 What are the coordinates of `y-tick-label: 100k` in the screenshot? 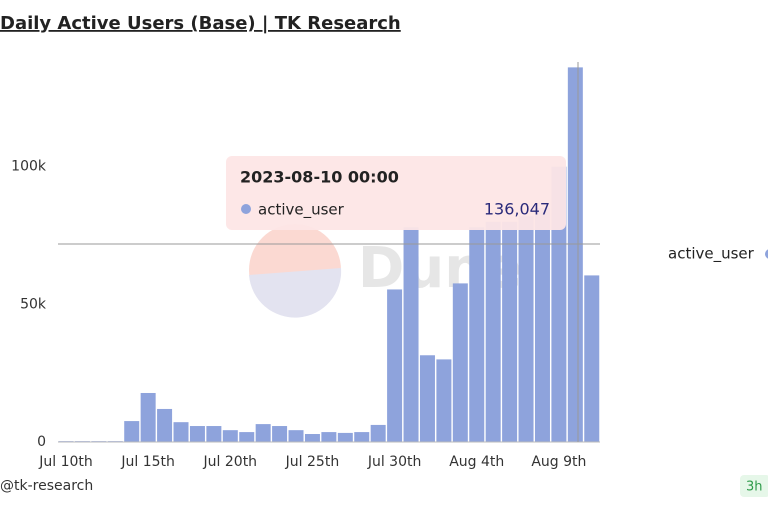 It's located at (29, 167).